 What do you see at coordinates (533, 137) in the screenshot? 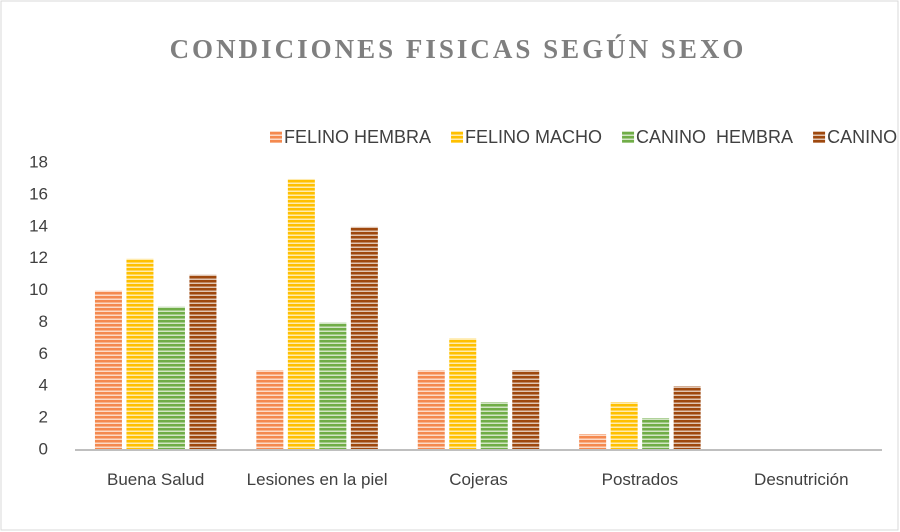
I see `legend-label: FELINO MACHO` at bounding box center [533, 137].